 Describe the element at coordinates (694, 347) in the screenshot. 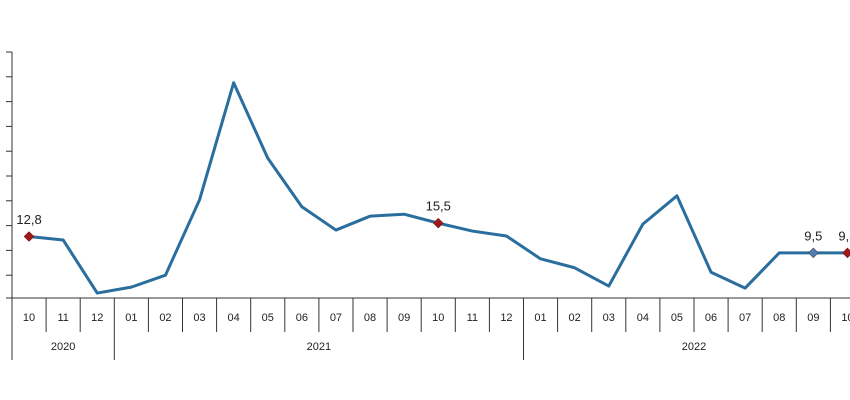

I see `year-label: 2022` at that location.